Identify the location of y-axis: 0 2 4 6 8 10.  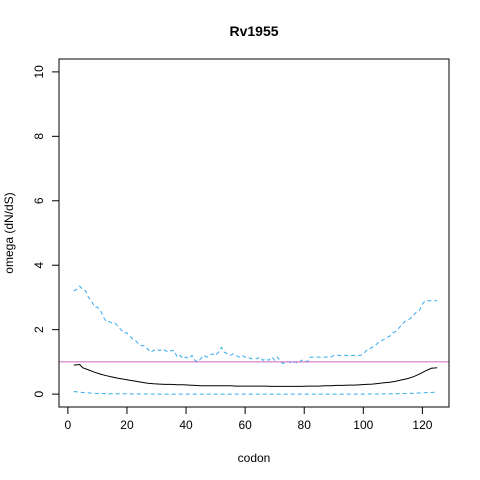
(45, 231).